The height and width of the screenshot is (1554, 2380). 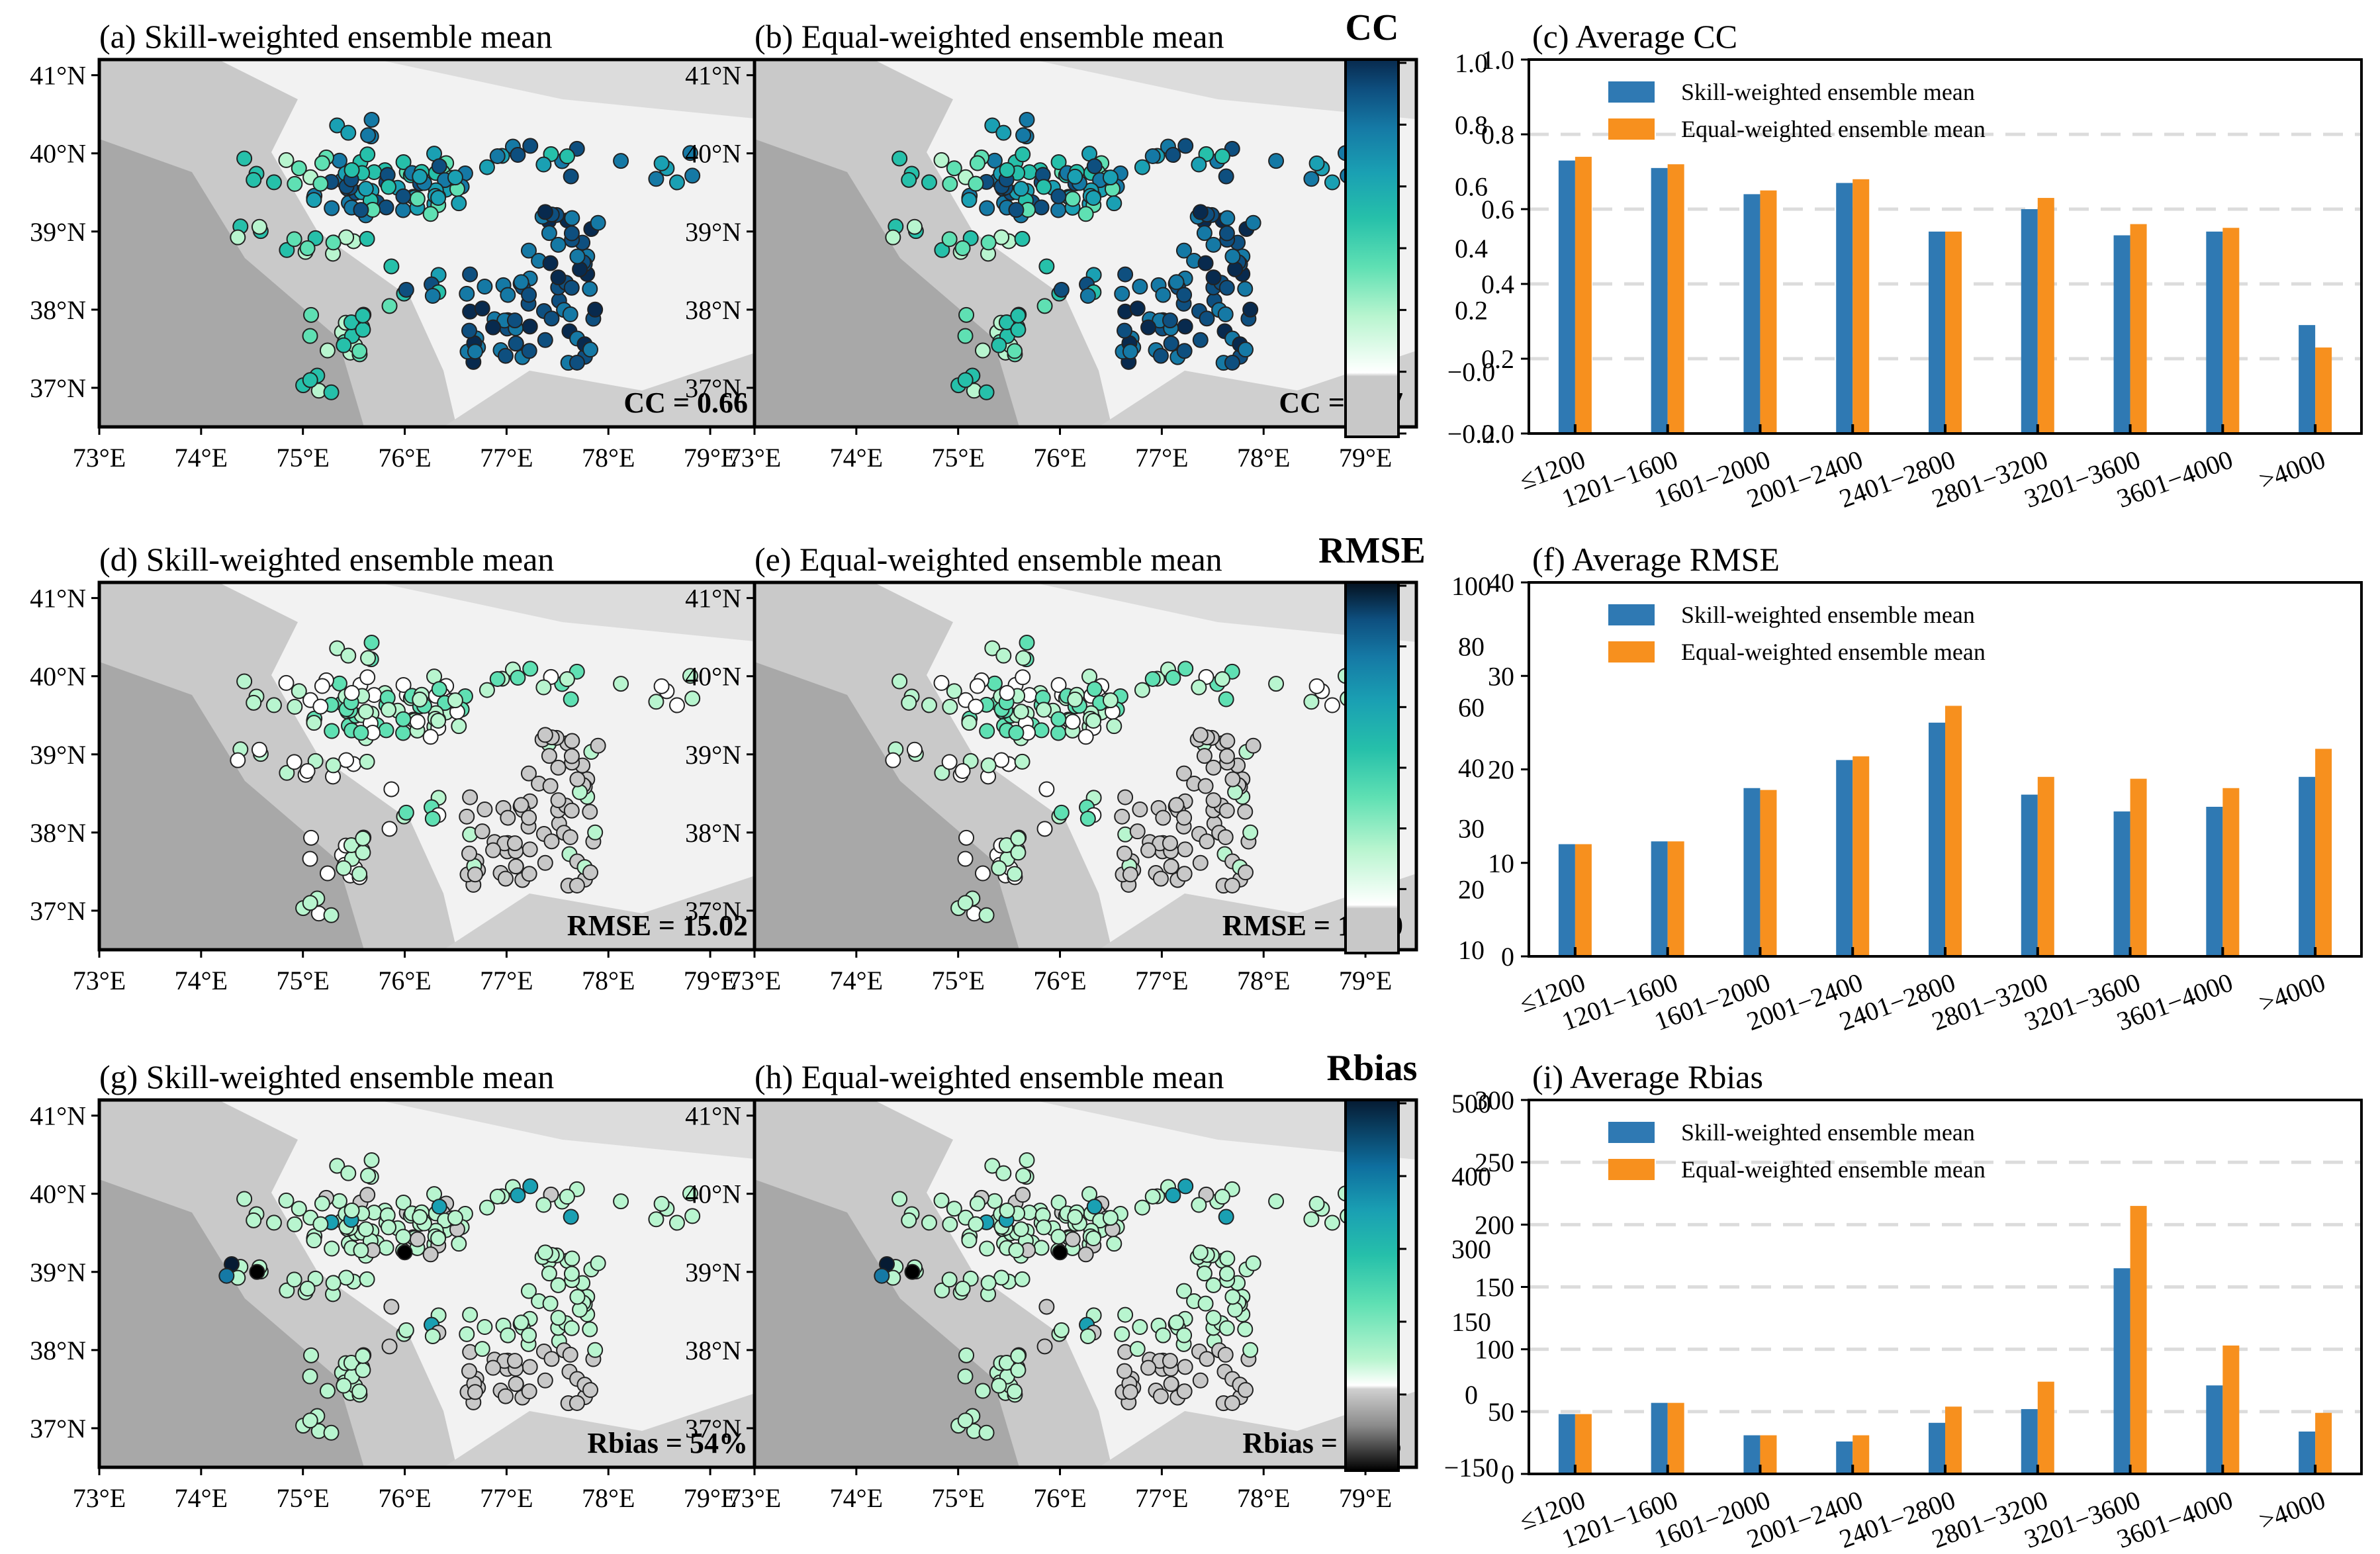 What do you see at coordinates (466, 256) in the screenshot?
I see `station-markers` at bounding box center [466, 256].